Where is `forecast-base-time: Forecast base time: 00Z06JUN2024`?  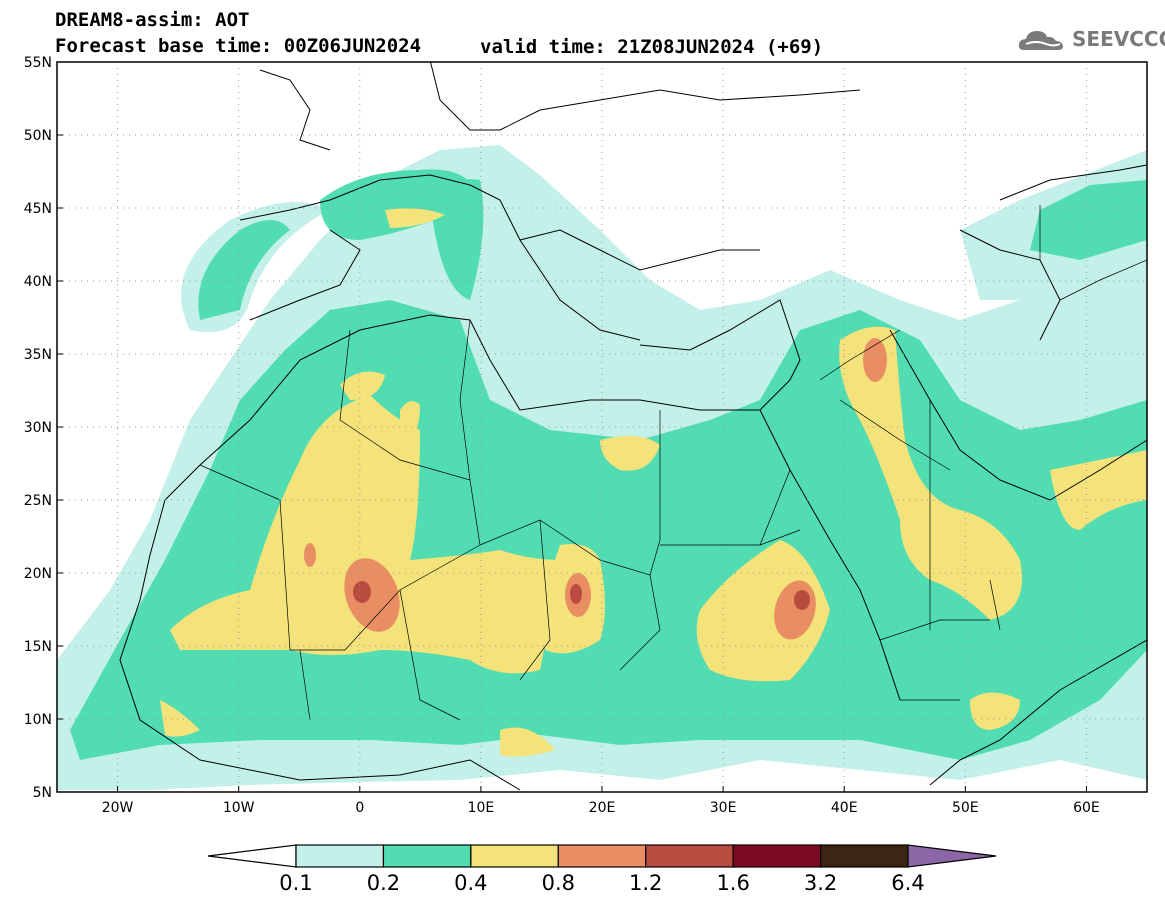 forecast-base-time: Forecast base time: 00Z06JUN2024 is located at coordinates (238, 46).